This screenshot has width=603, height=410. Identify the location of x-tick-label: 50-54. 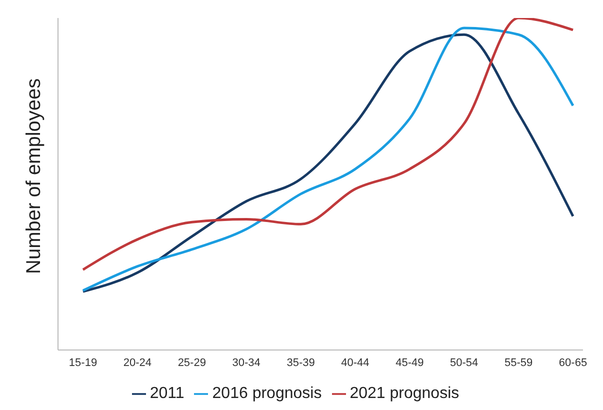
(464, 362).